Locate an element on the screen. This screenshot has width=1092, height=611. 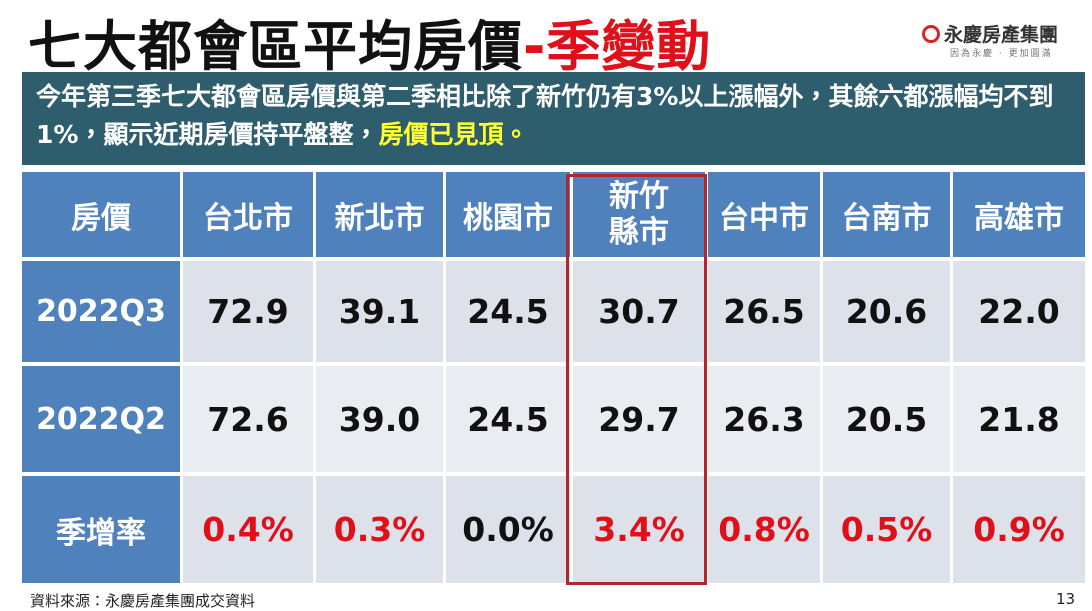
row-label: 2022Q3 is located at coordinates (101, 311).